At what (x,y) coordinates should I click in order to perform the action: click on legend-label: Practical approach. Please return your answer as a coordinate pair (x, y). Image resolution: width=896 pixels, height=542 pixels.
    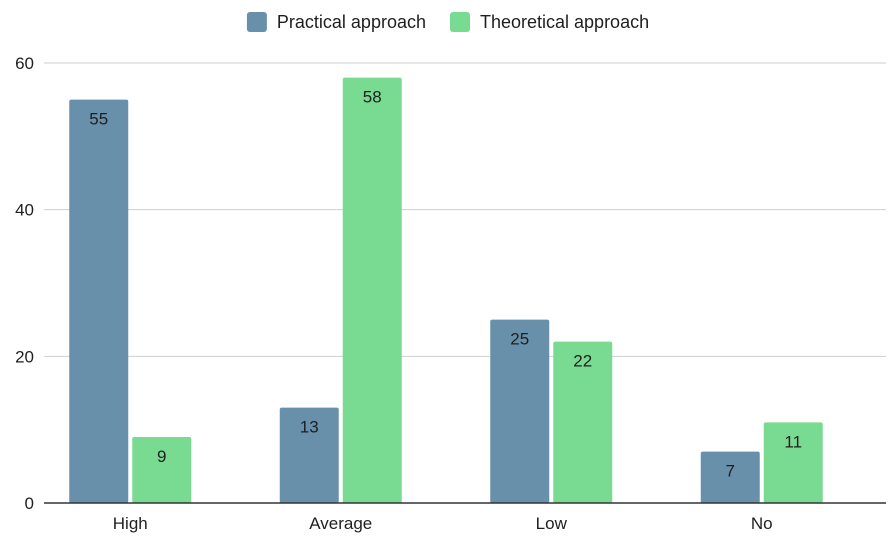
    Looking at the image, I should click on (351, 22).